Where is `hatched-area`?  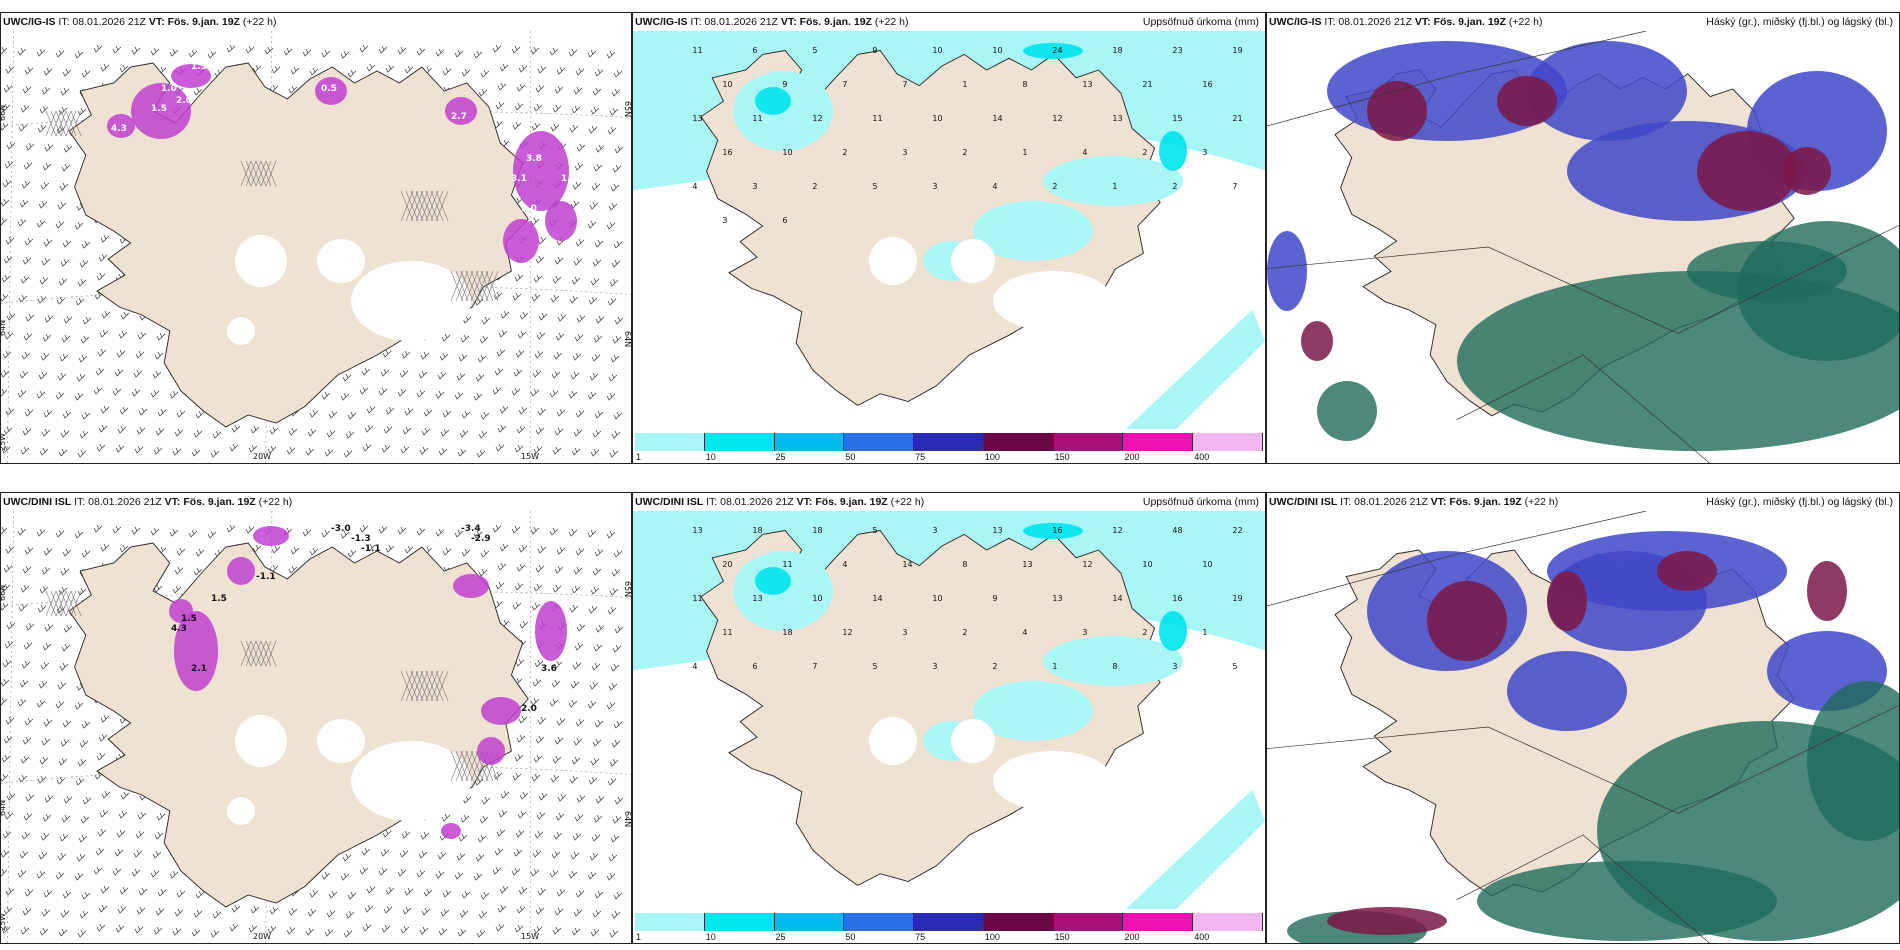 hatched-area is located at coordinates (272, 686).